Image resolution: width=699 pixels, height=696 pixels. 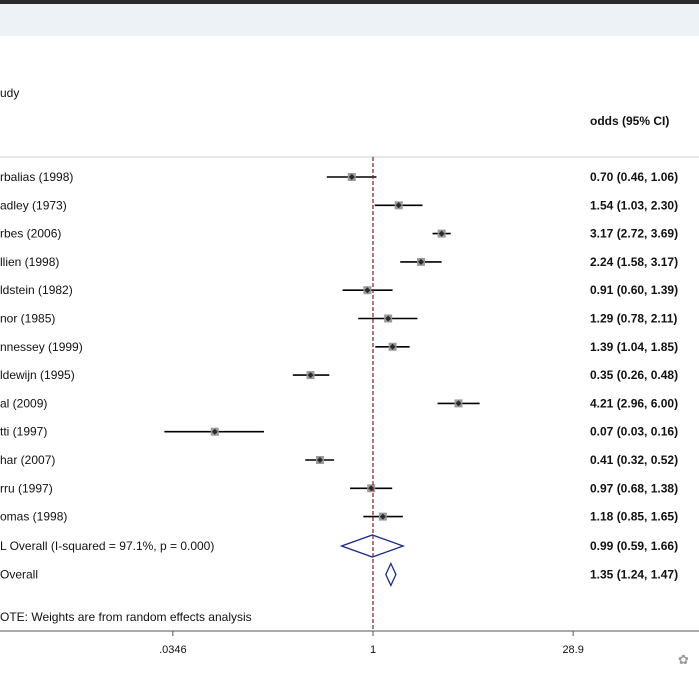 What do you see at coordinates (634, 347) in the screenshot?
I see `study-estimate-text: 1.39 (1.04, 1.85)` at bounding box center [634, 347].